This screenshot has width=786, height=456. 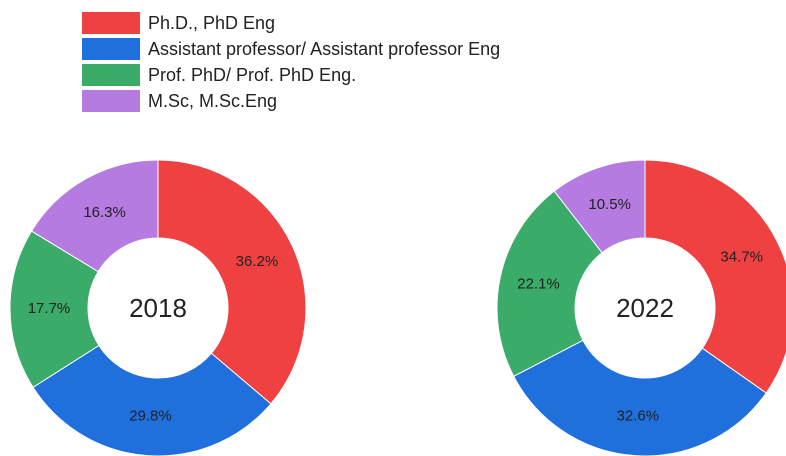 I want to click on slice-label: 34.7%, so click(x=741, y=257).